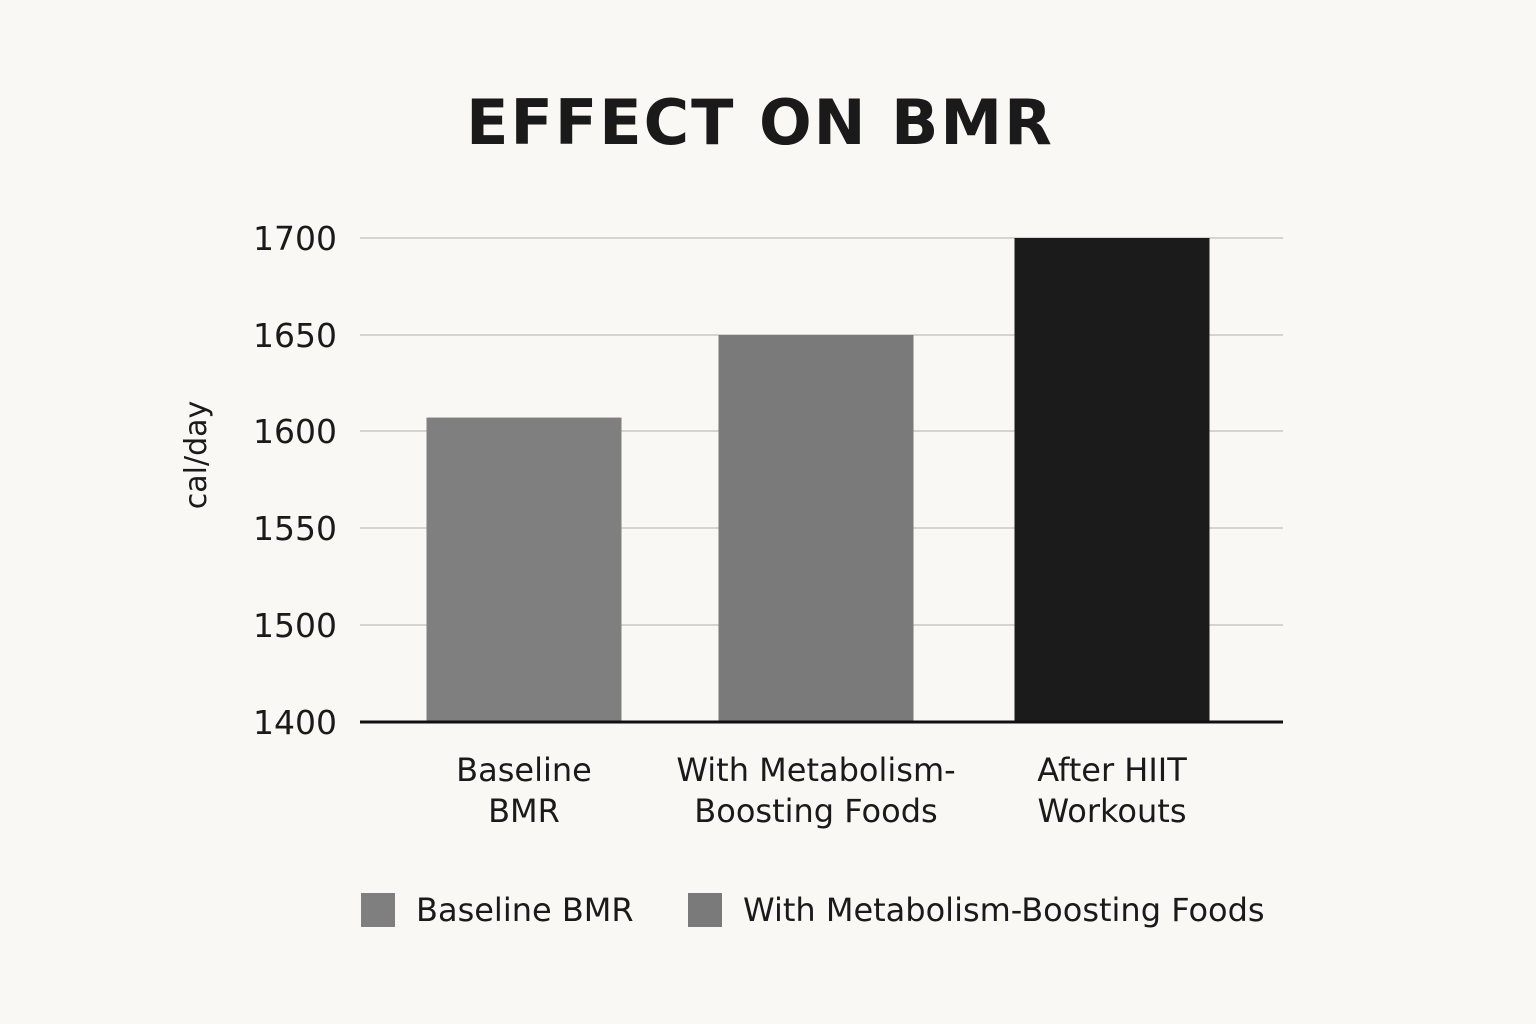 The image size is (1536, 1024). Describe the element at coordinates (196, 455) in the screenshot. I see `y-axis-title: cal/day` at that location.